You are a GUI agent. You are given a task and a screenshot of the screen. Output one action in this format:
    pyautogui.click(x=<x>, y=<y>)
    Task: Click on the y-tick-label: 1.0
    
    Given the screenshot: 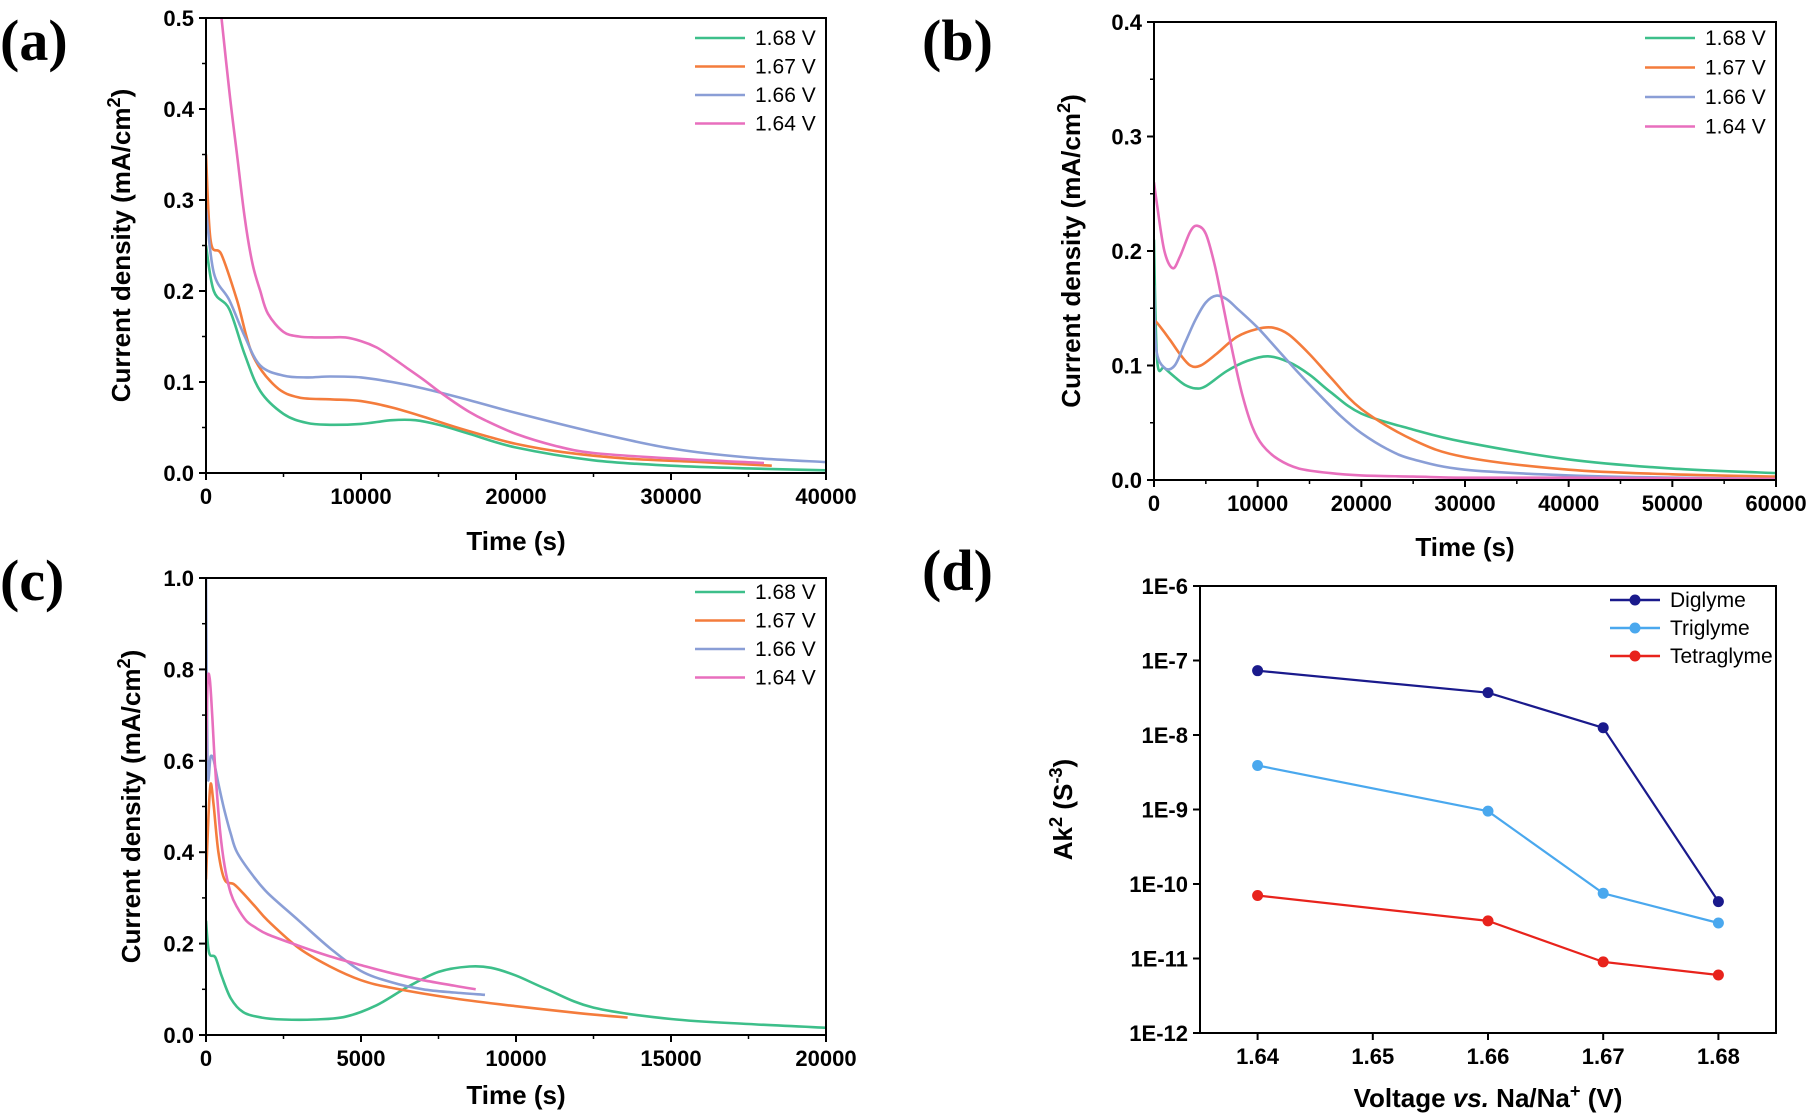 What is the action you would take?
    pyautogui.click(x=178, y=578)
    